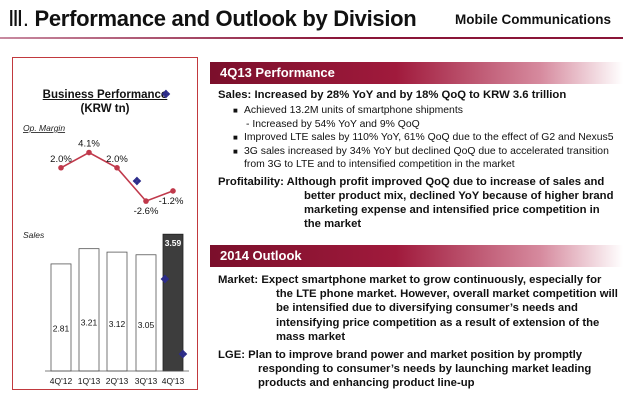 This screenshot has width=623, height=400. What do you see at coordinates (89, 144) in the screenshot?
I see `op-margin-value-label: 4.1%` at bounding box center [89, 144].